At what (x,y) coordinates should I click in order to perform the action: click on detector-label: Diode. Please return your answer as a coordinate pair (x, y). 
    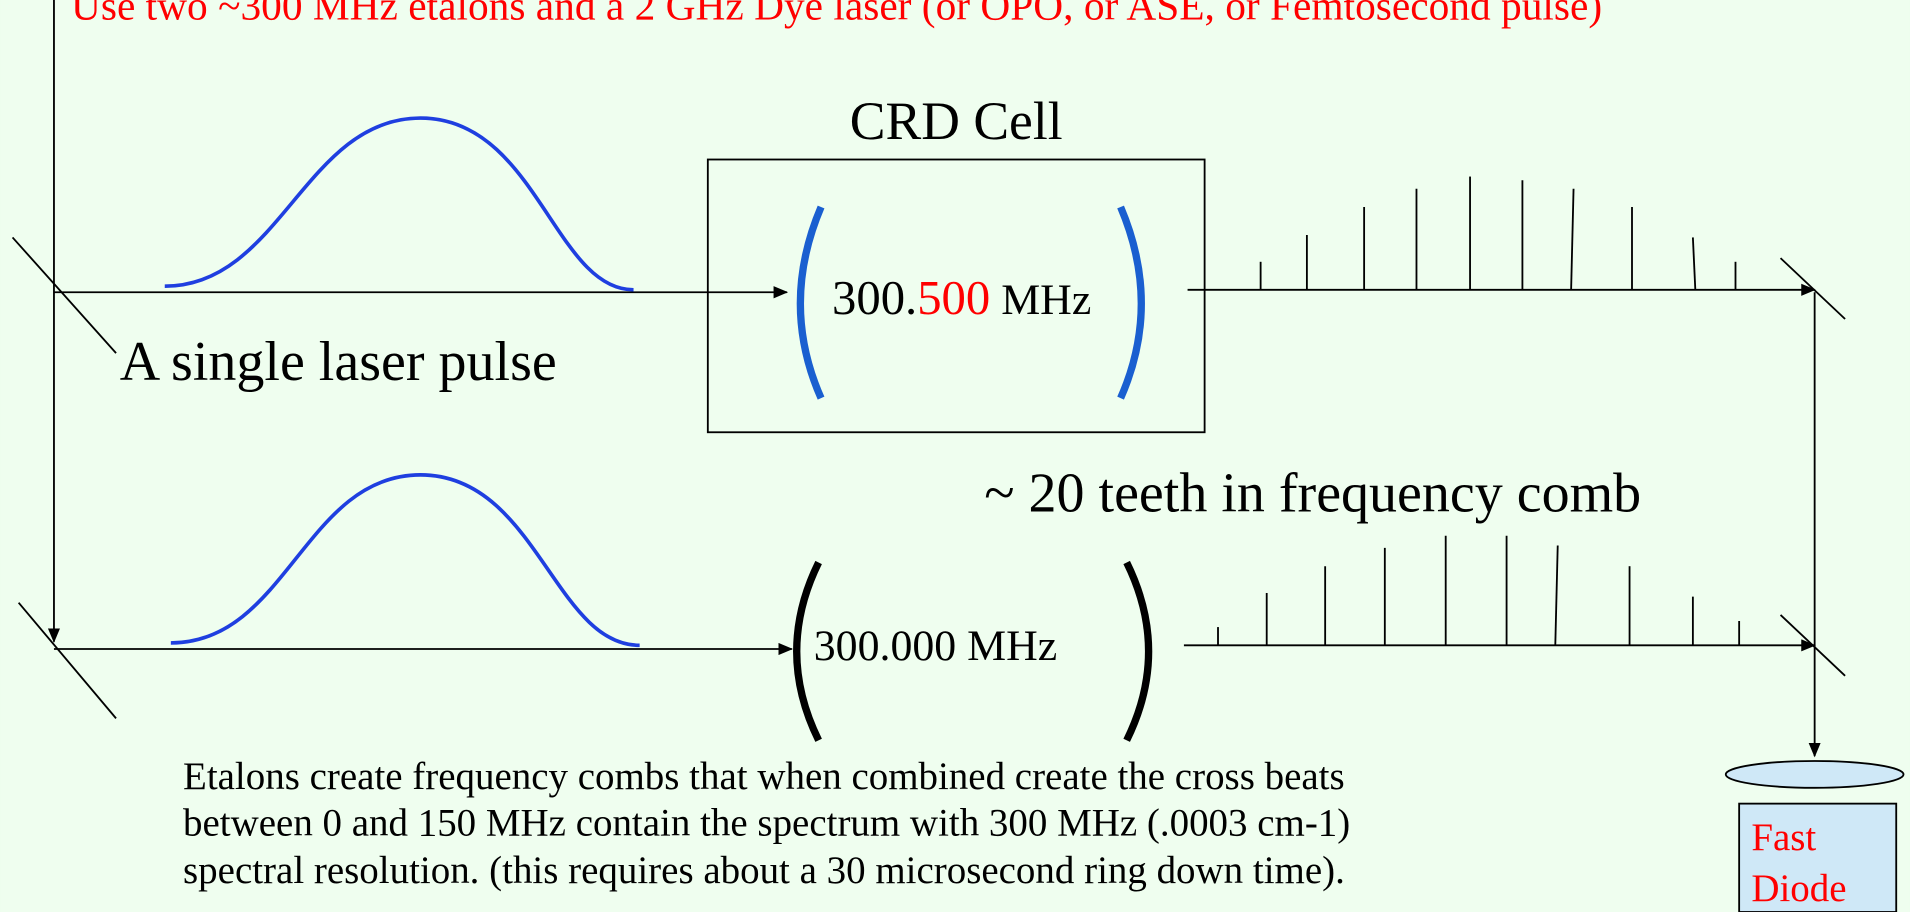
    Looking at the image, I should click on (1798, 888).